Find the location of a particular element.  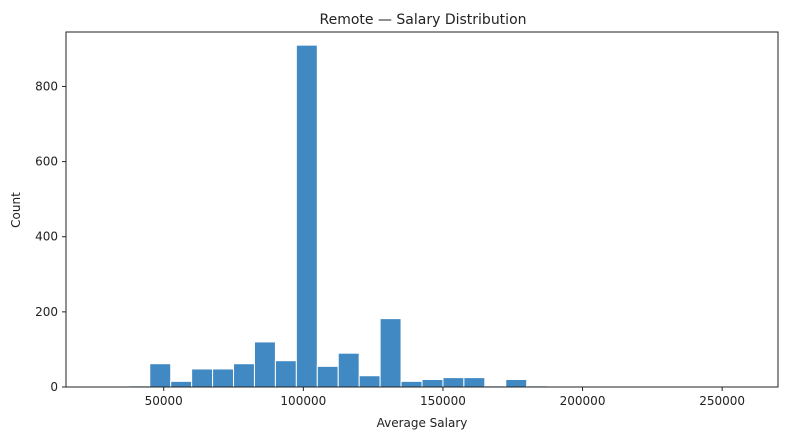

x-axis-title: Average Salary is located at coordinates (422, 423).